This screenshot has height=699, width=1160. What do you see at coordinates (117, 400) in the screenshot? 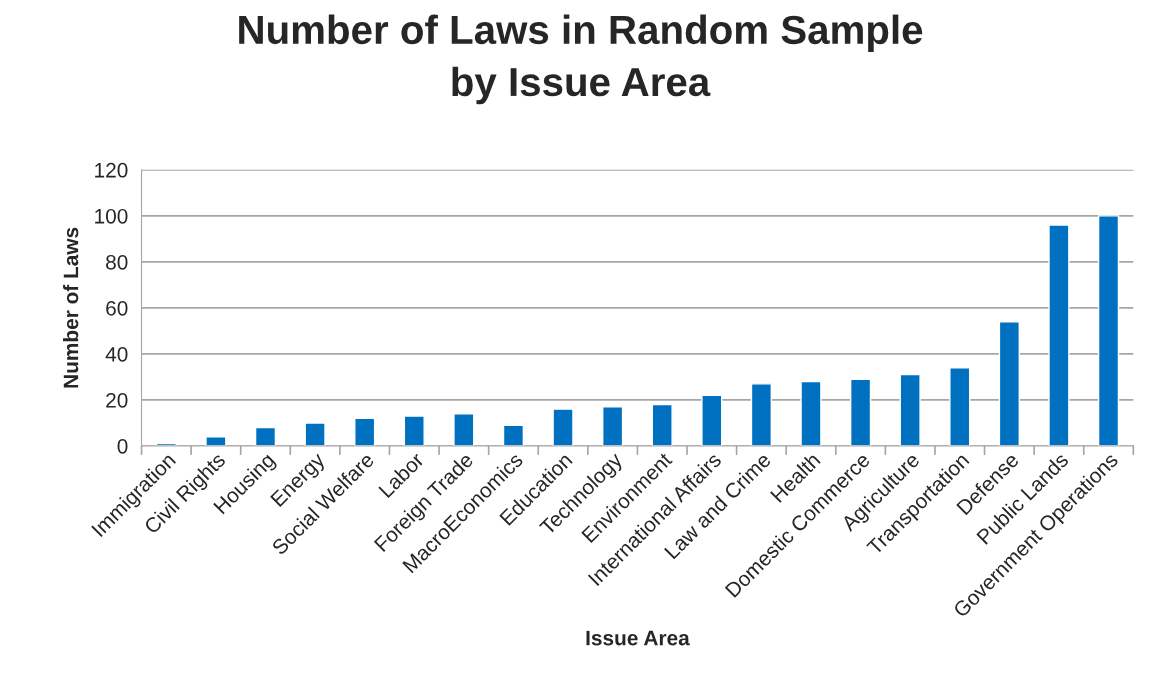
I see `y-tick-label: 20` at bounding box center [117, 400].